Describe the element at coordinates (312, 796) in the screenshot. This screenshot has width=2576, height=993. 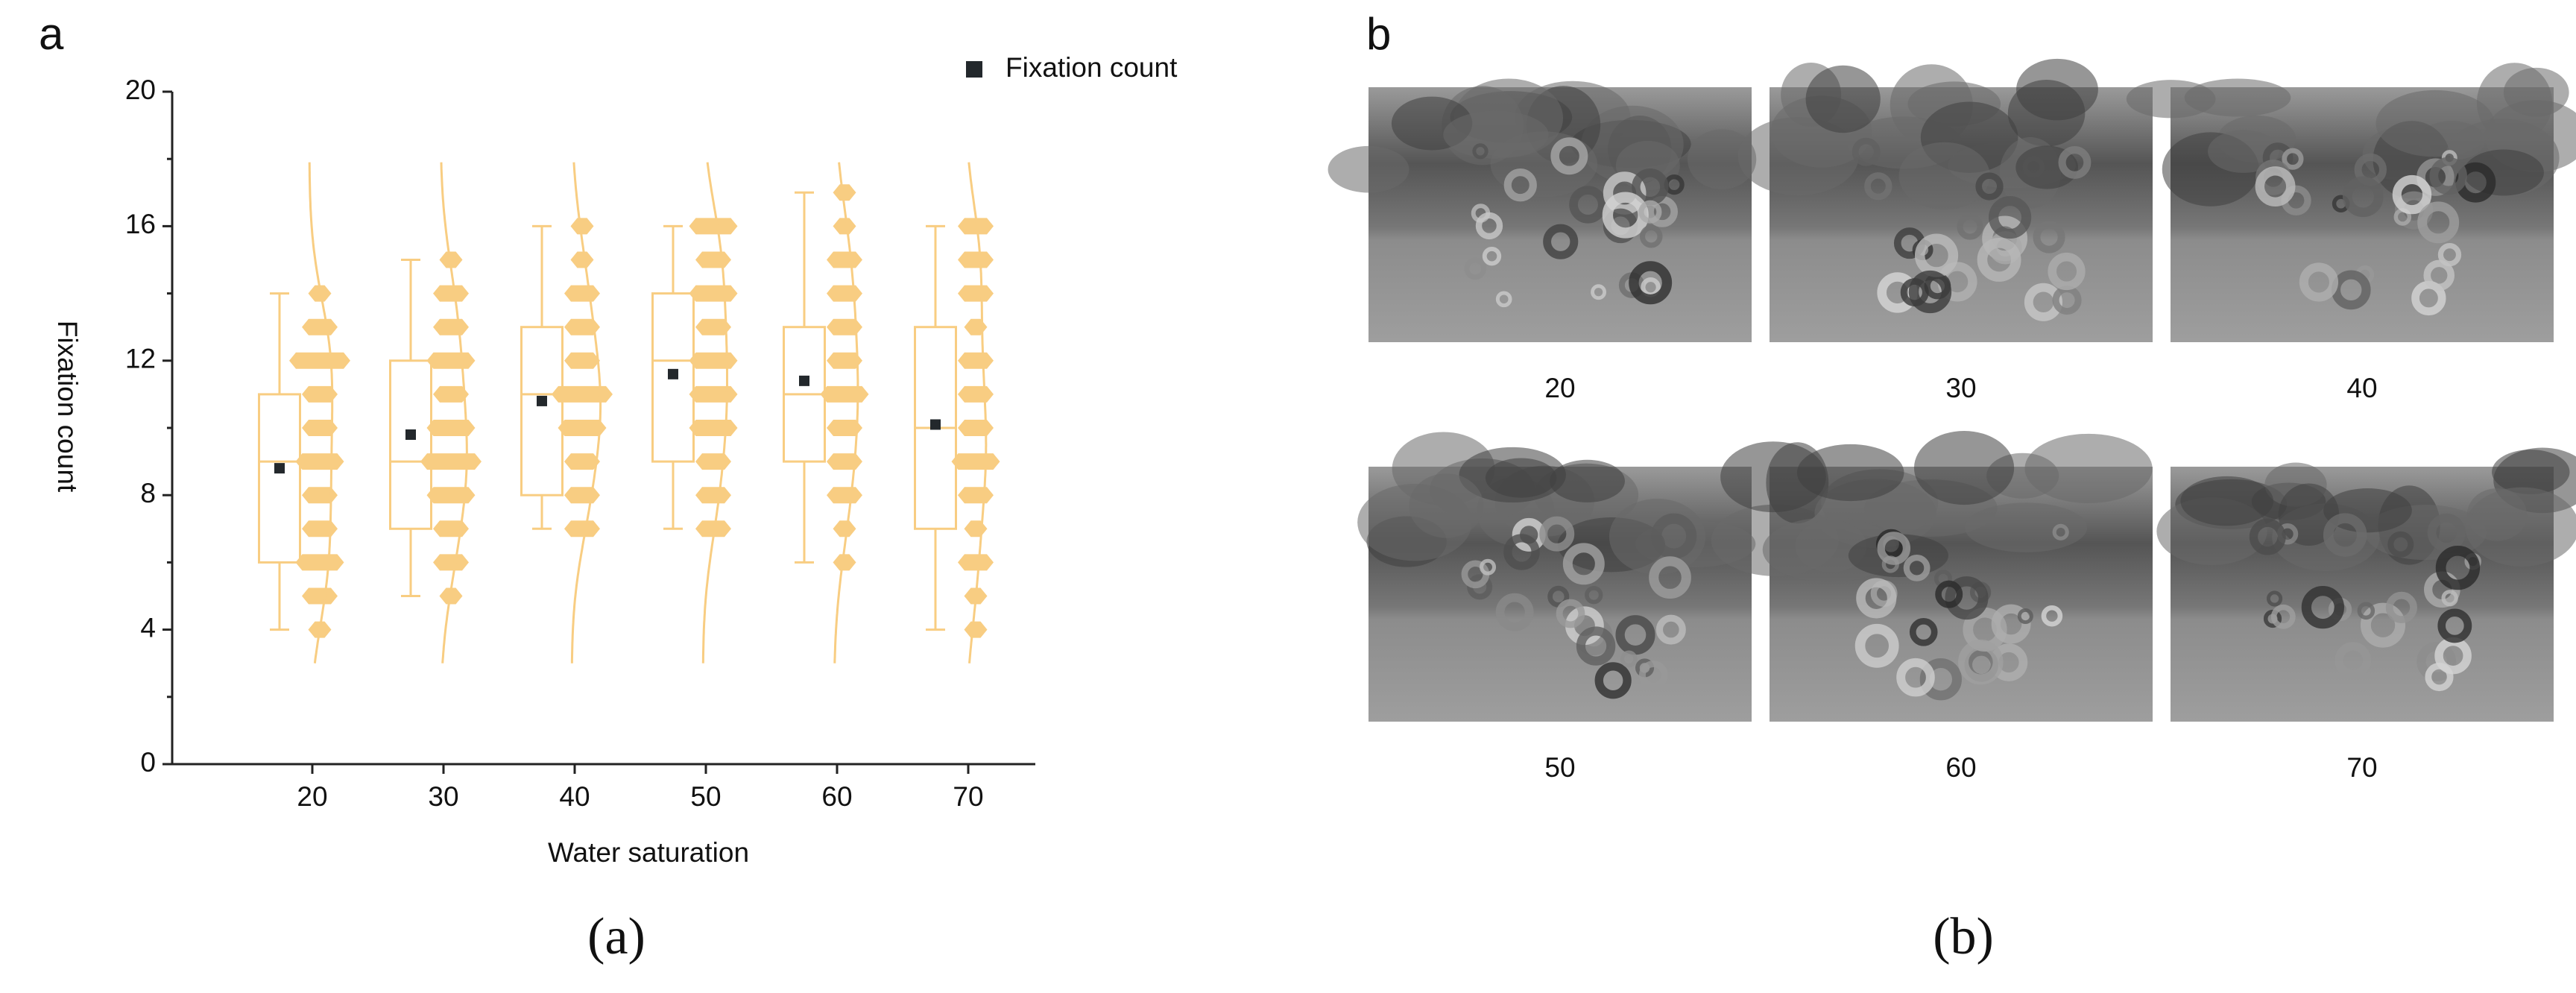
I see `x-tick-label: 20` at that location.